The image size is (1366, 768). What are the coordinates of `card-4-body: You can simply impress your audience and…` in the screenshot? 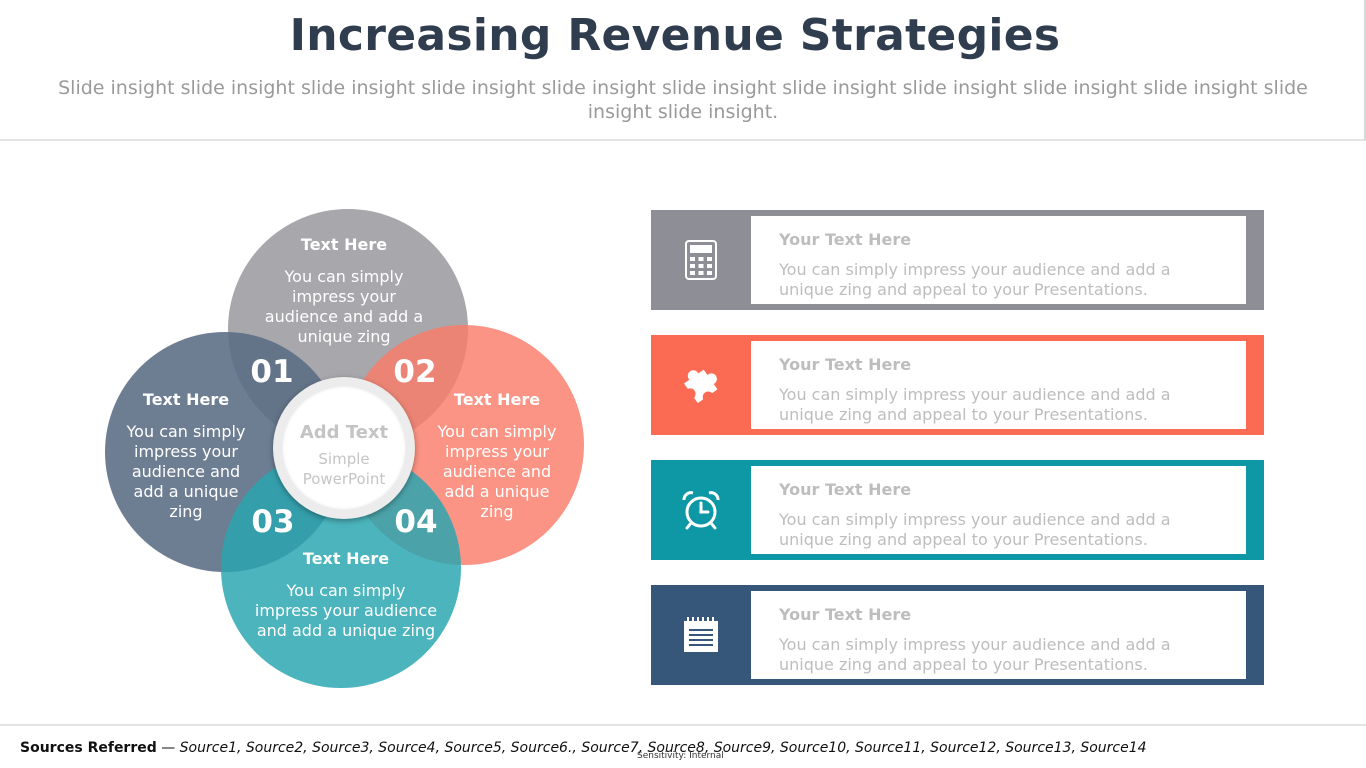 It's located at (975, 654).